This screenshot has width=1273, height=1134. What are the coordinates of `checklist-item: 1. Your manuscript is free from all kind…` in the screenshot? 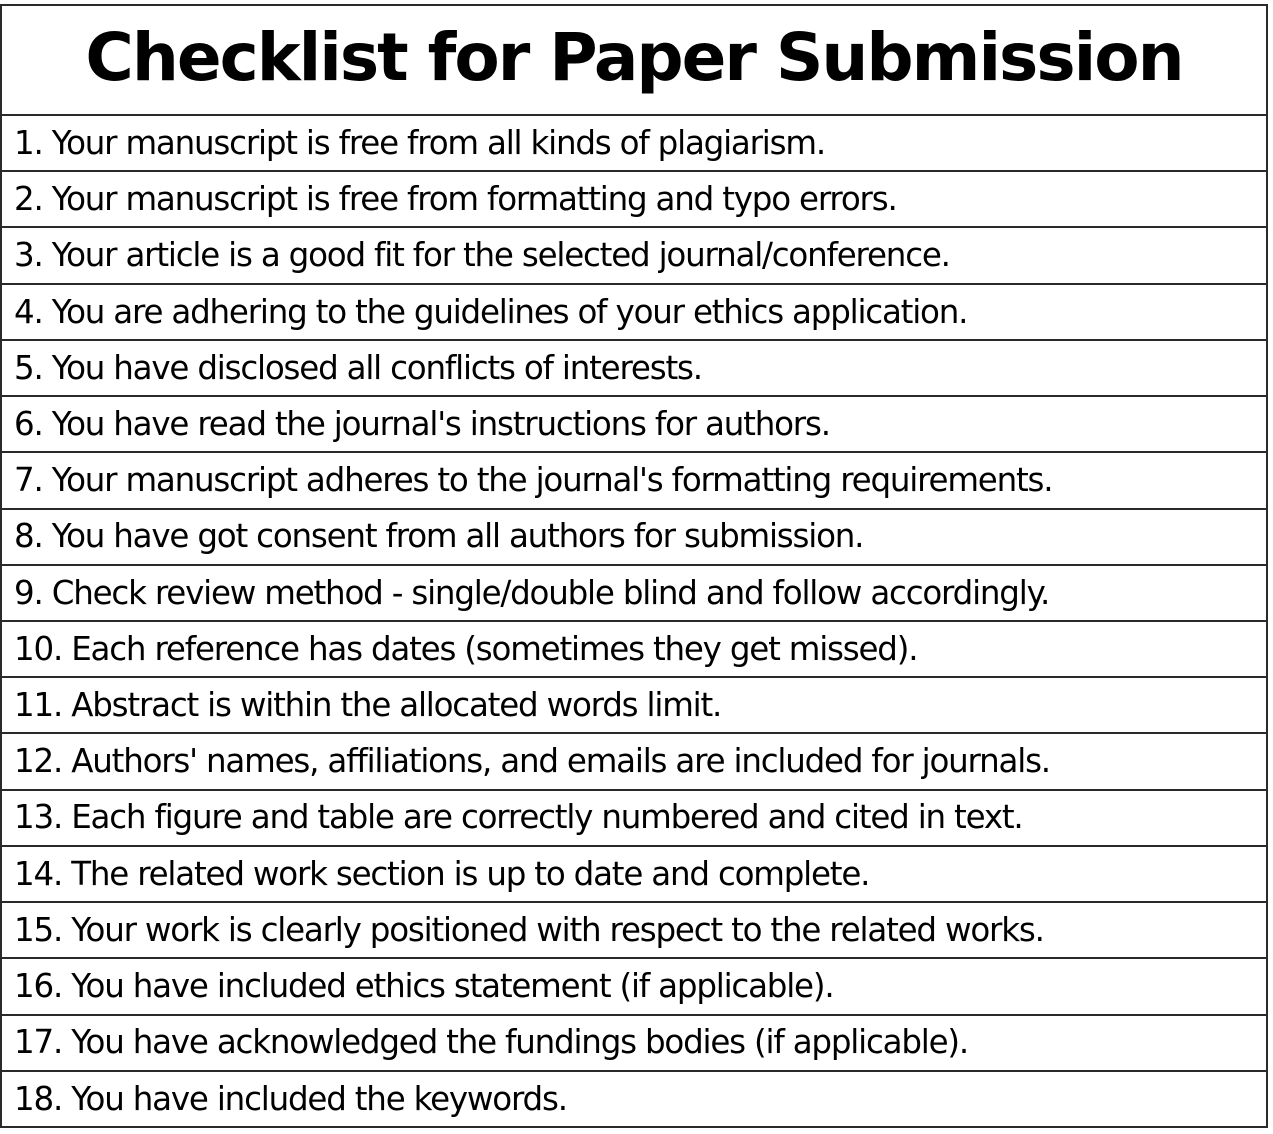 It's located at (634, 144).